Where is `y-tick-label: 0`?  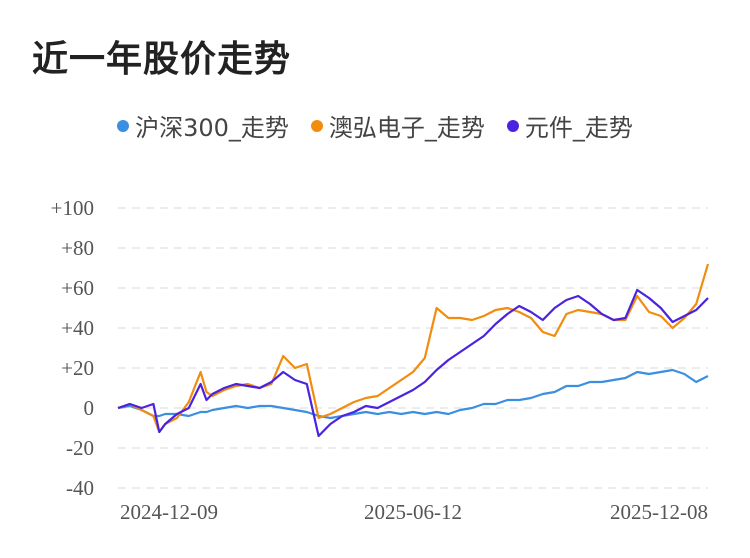
y-tick-label: 0 is located at coordinates (89, 408).